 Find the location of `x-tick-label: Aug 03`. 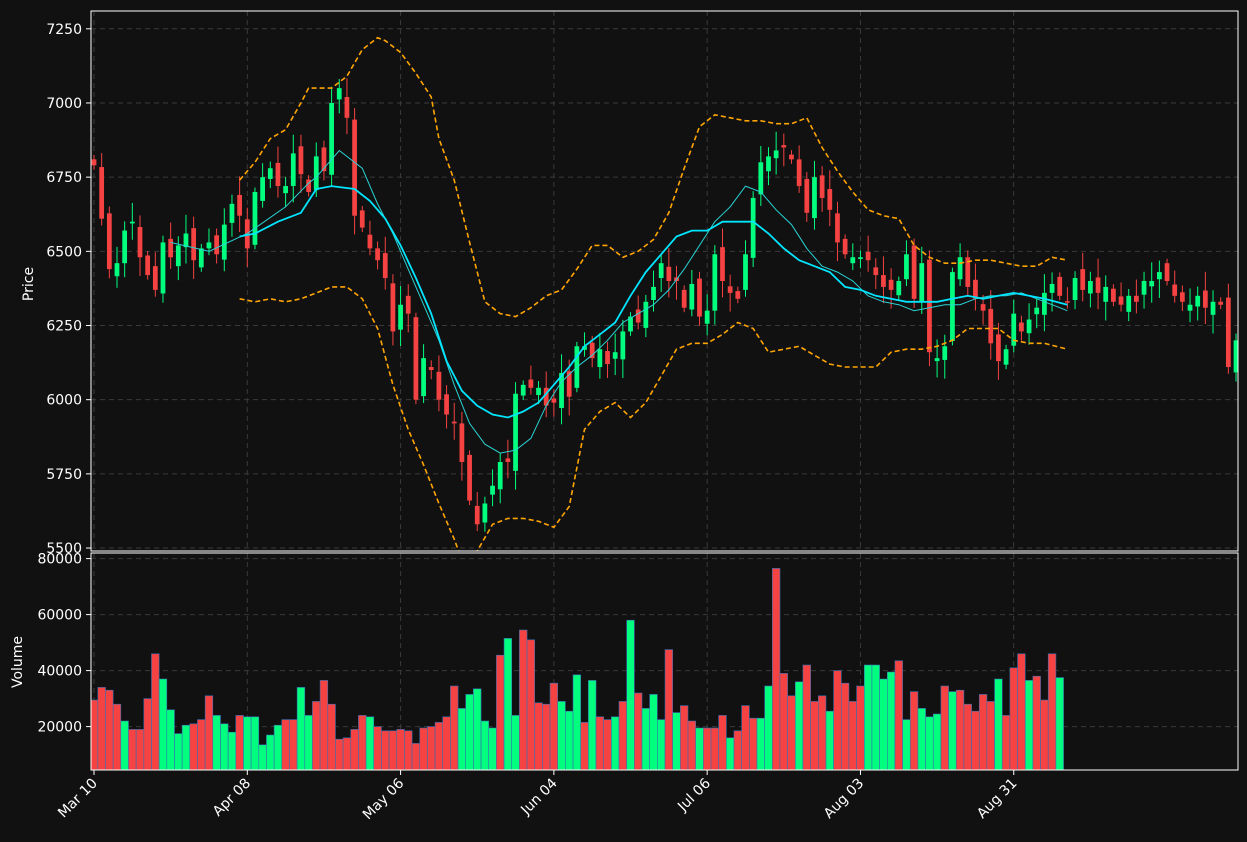

x-tick-label: Aug 03 is located at coordinates (844, 799).